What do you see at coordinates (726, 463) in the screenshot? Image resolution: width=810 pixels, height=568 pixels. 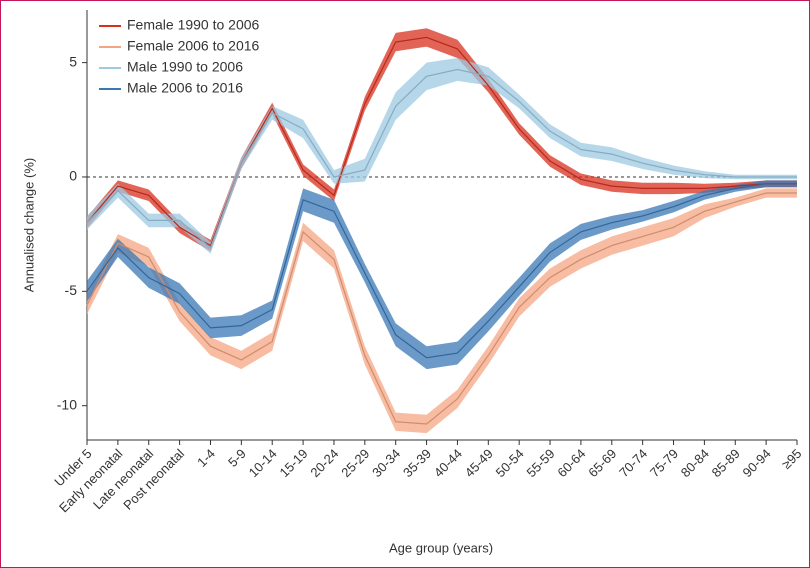 I see `x-tick-label: 85-89` at bounding box center [726, 463].